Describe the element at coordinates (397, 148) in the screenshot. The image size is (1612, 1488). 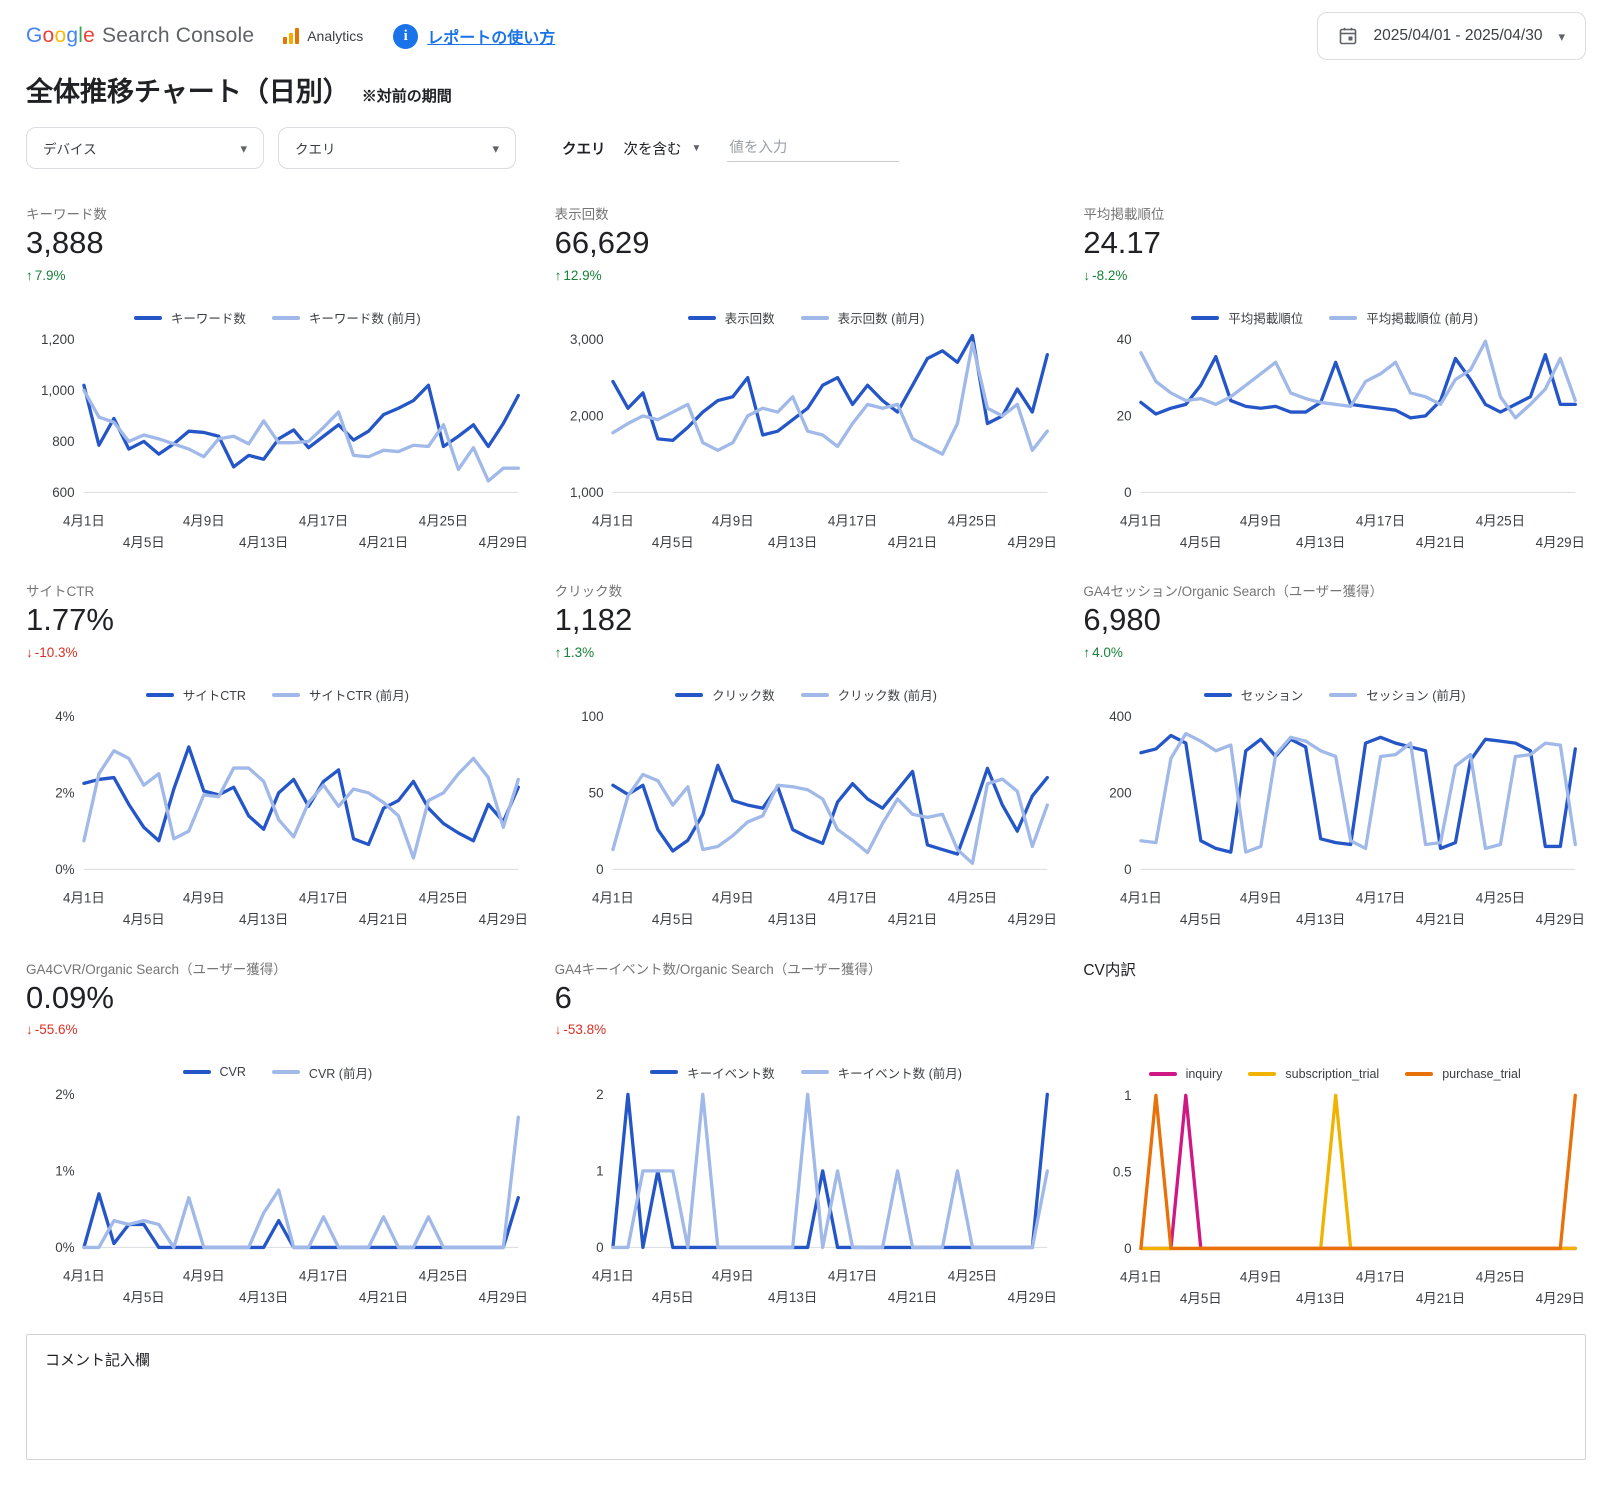
I see `query-filter-dropdown: クエリ ▾` at that location.